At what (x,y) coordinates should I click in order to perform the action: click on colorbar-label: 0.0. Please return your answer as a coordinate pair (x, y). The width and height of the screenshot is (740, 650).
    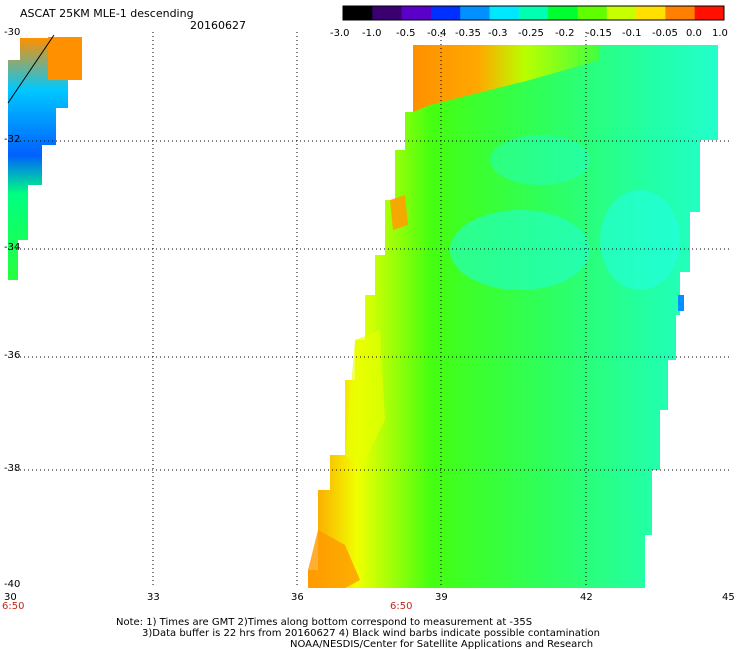
    Looking at the image, I should click on (694, 33).